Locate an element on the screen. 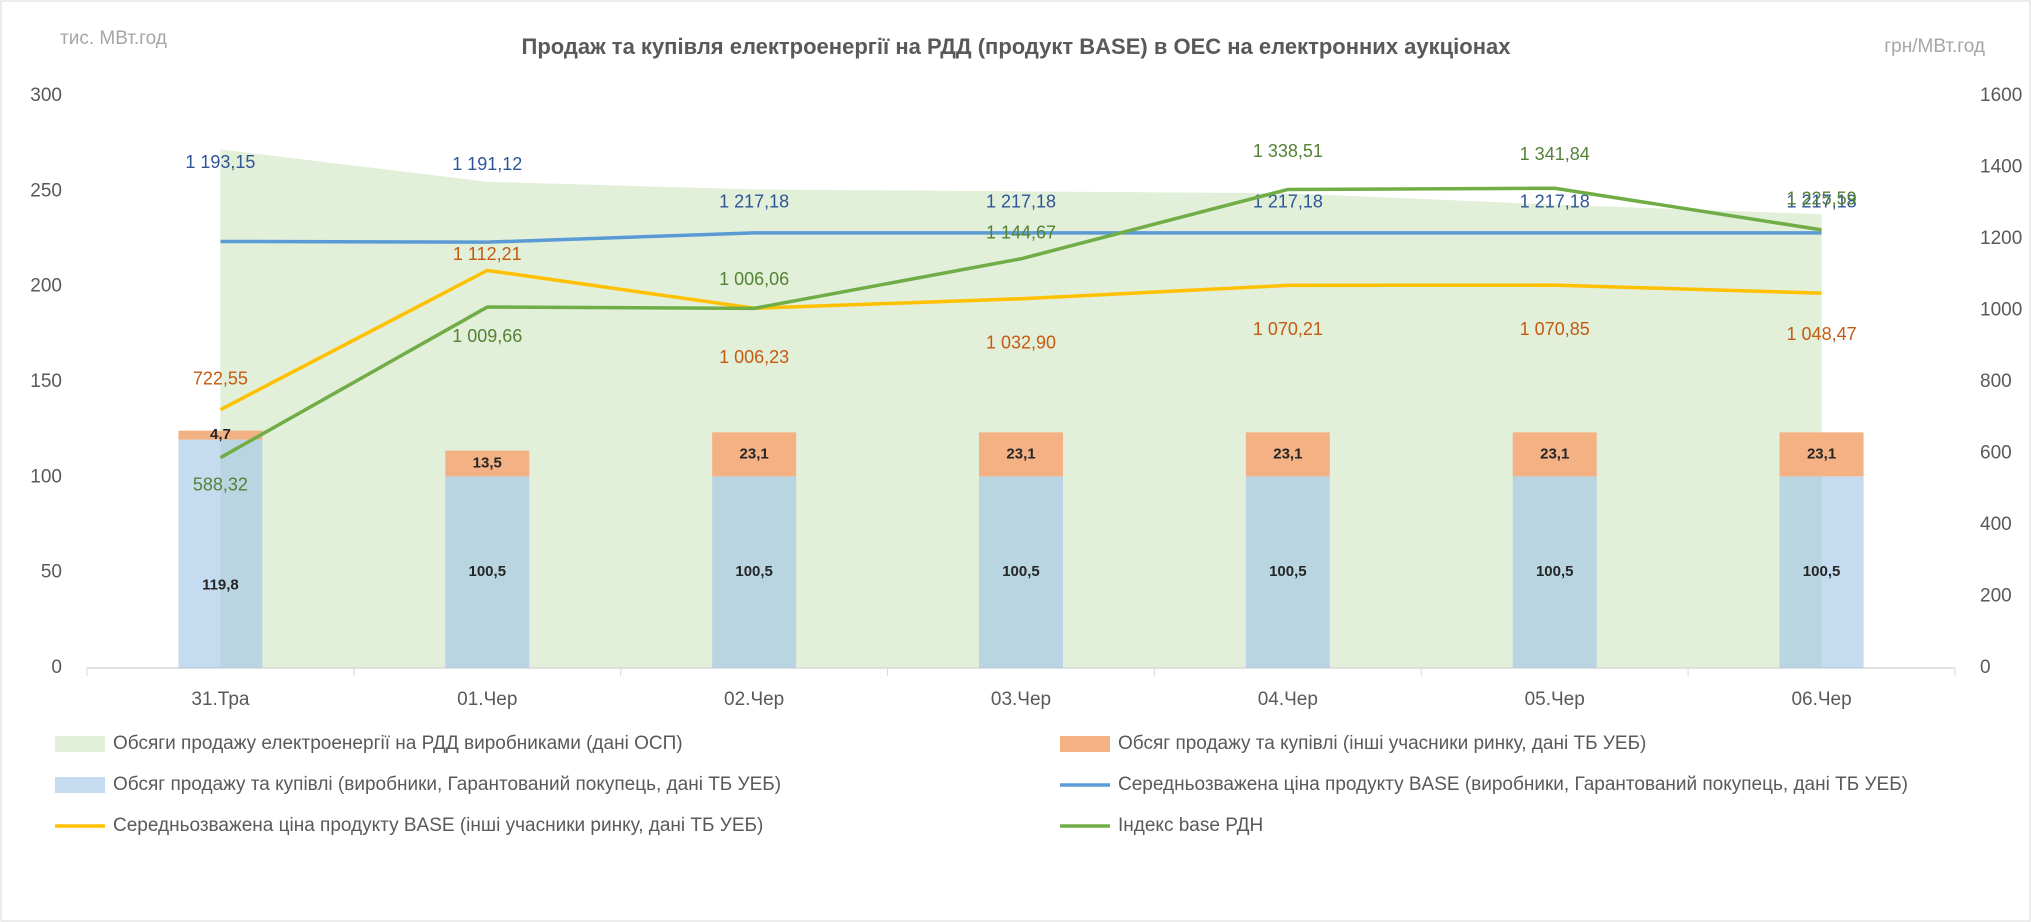 The width and height of the screenshot is (2031, 922). x-tick-label: 03.Чер is located at coordinates (1021, 699).